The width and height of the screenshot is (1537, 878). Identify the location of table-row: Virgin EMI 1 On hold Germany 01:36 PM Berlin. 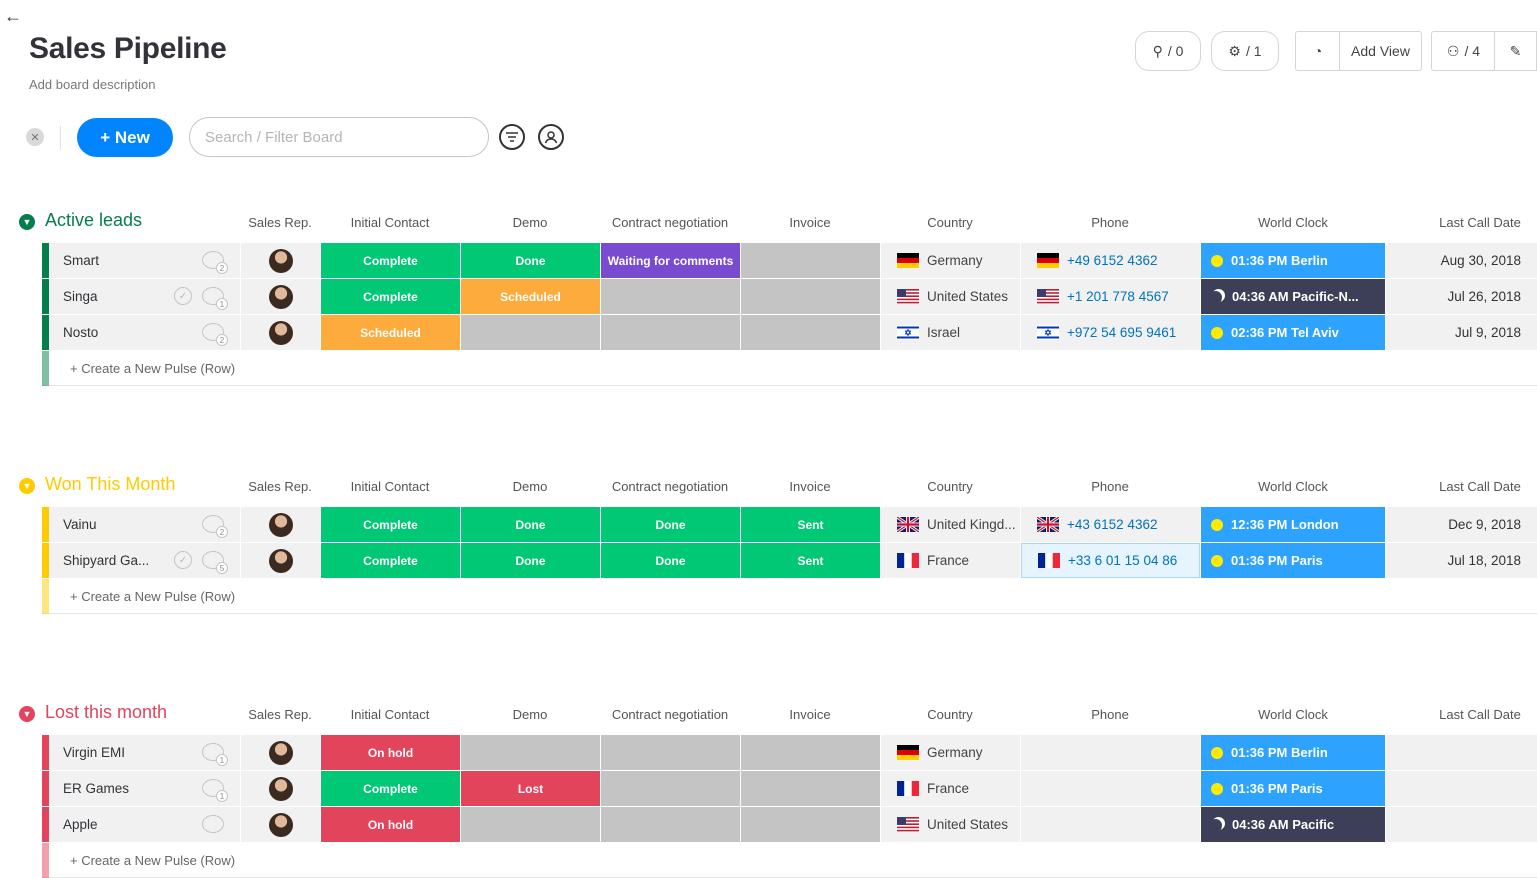
(789, 752).